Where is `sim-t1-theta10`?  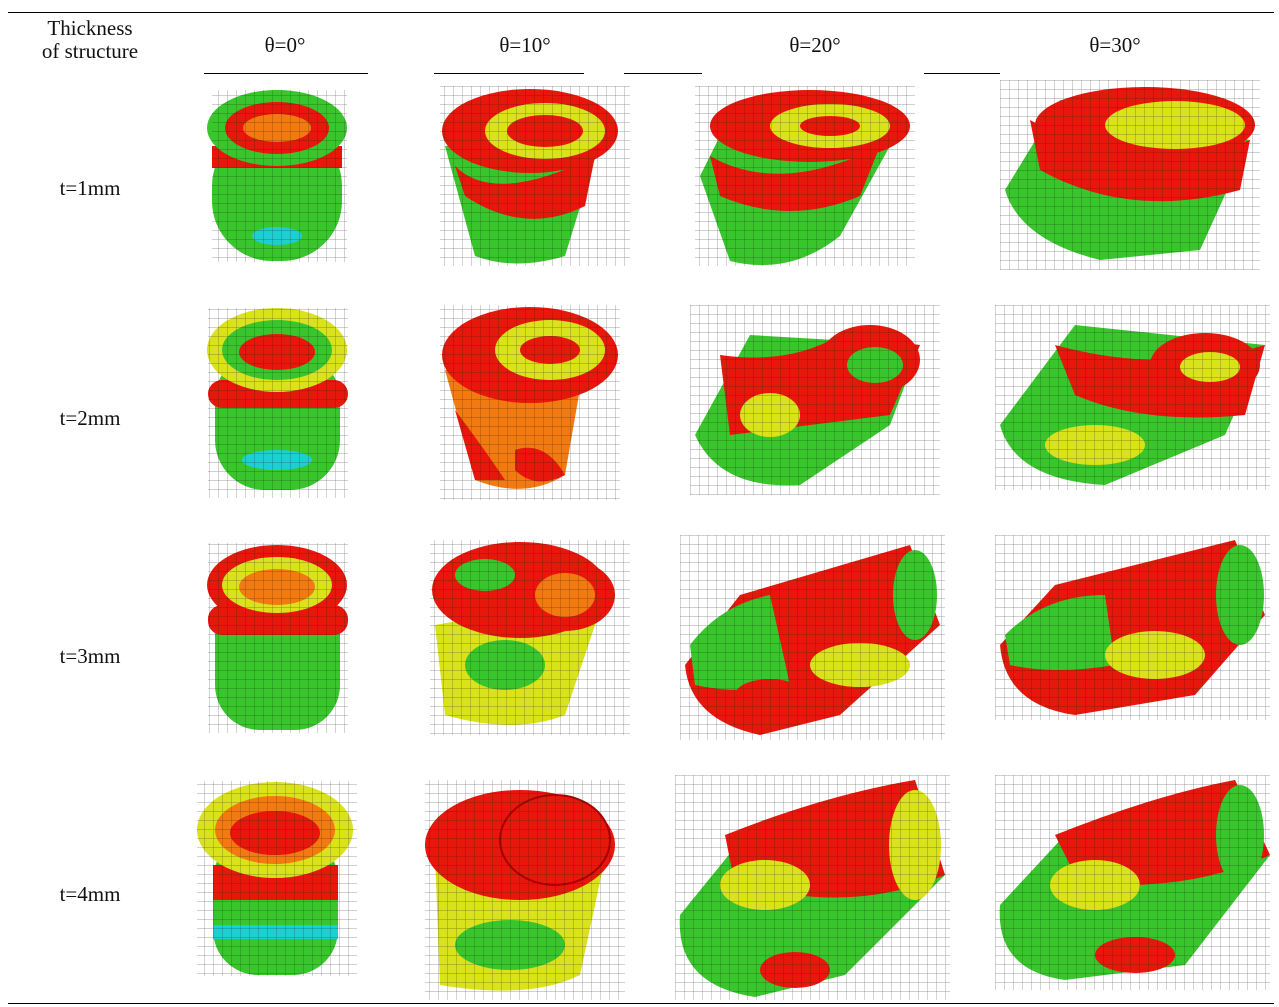 sim-t1-theta10 is located at coordinates (535, 176).